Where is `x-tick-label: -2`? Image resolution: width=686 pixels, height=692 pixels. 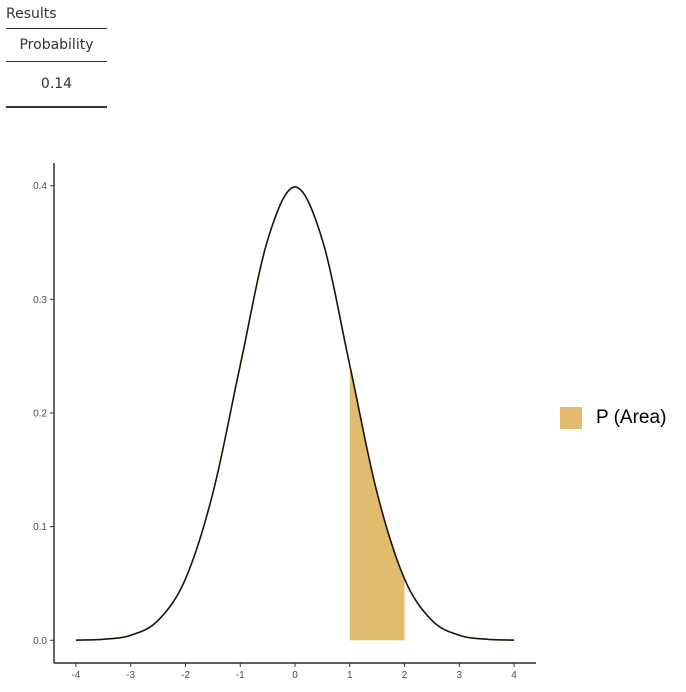 x-tick-label: -2 is located at coordinates (185, 675).